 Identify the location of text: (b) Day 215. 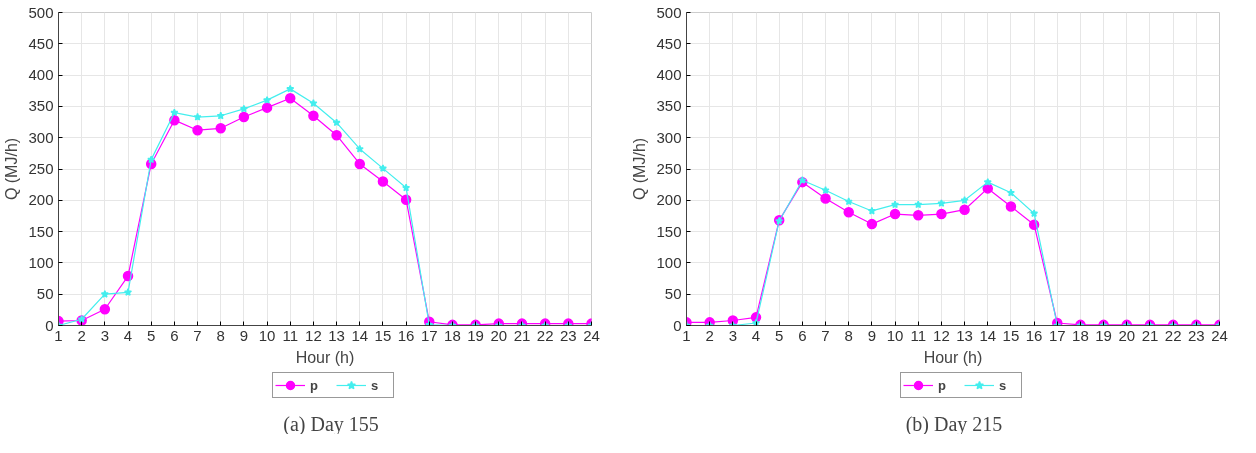
(954, 424).